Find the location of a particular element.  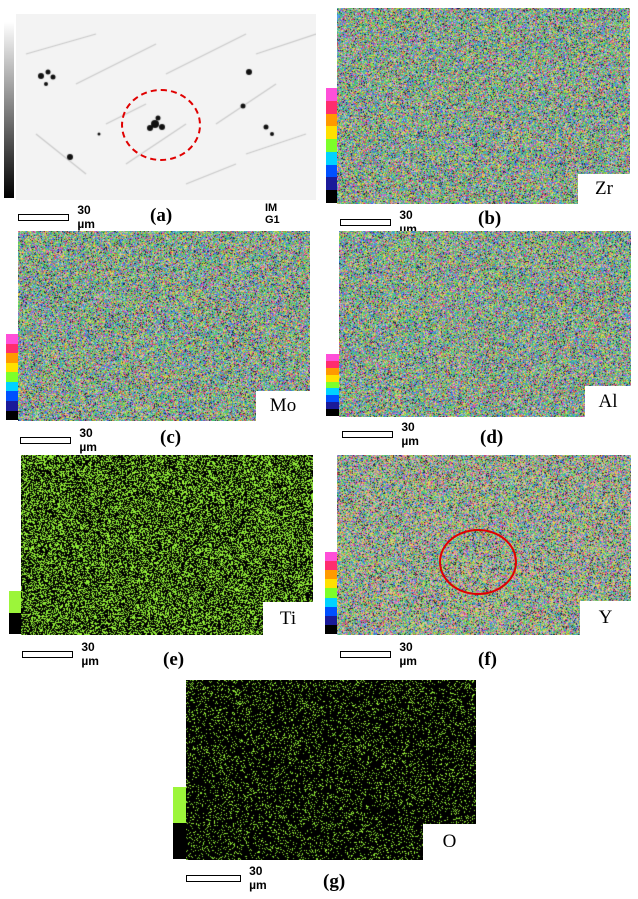

element-label: O is located at coordinates (449, 842).